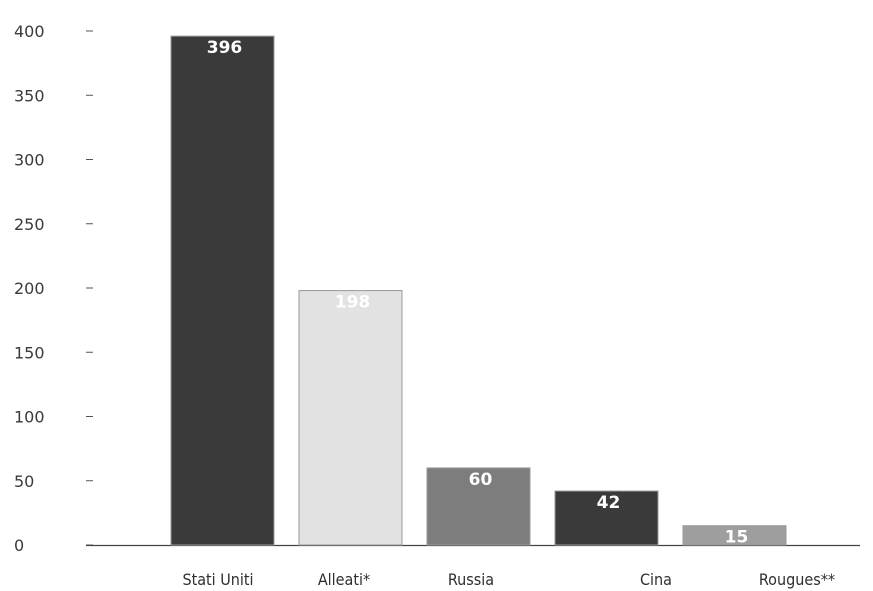 This screenshot has height=591, width=873. Describe the element at coordinates (29, 224) in the screenshot. I see `y-tick-label: 250` at that location.